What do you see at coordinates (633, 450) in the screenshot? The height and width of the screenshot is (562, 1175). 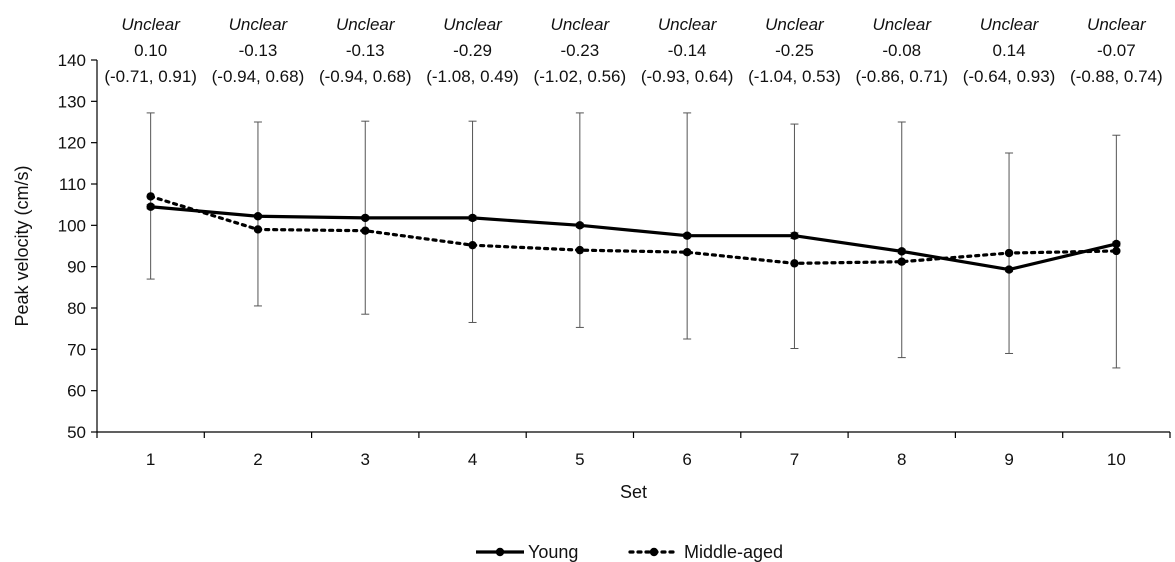 I see `x-axis-ticks: 1 2 3 4 5 6 7 8 9 10` at bounding box center [633, 450].